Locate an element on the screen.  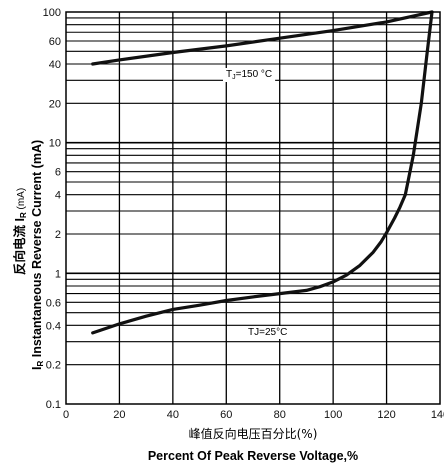
x-tick-label: 40 is located at coordinates (173, 415).